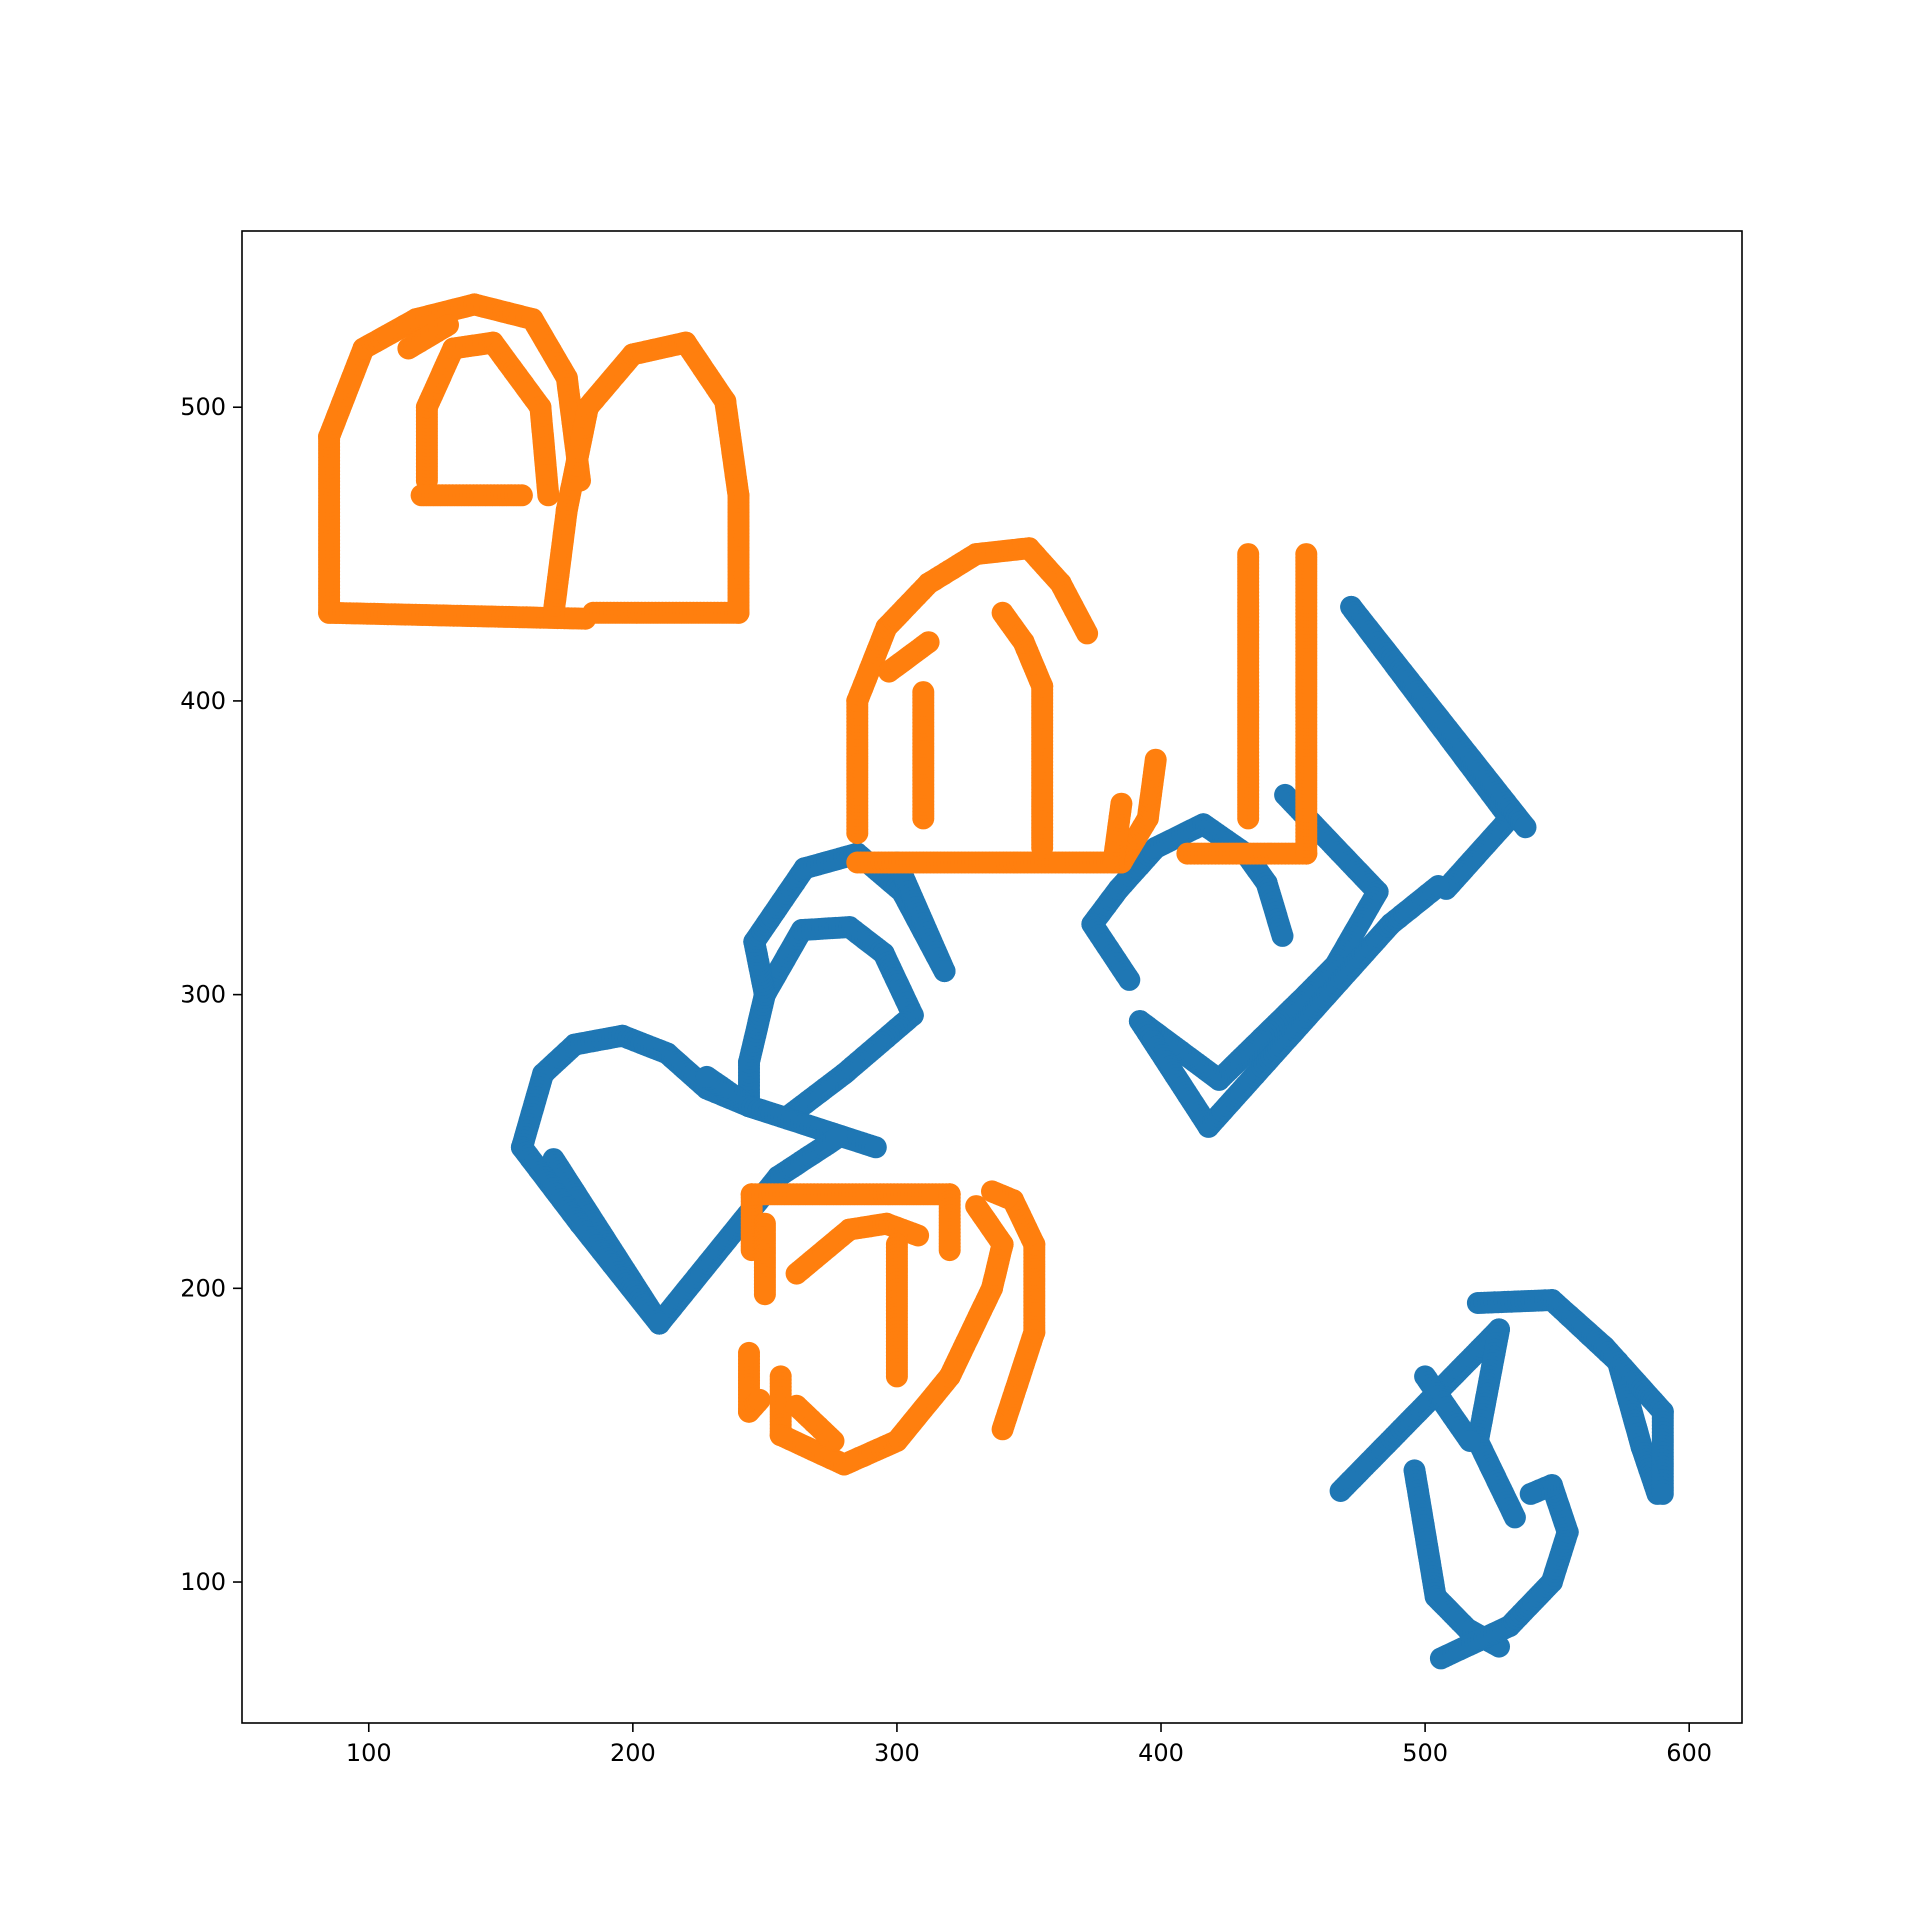 This screenshot has width=1920, height=1920. What do you see at coordinates (203, 407) in the screenshot?
I see `y-tick-label: 500` at bounding box center [203, 407].